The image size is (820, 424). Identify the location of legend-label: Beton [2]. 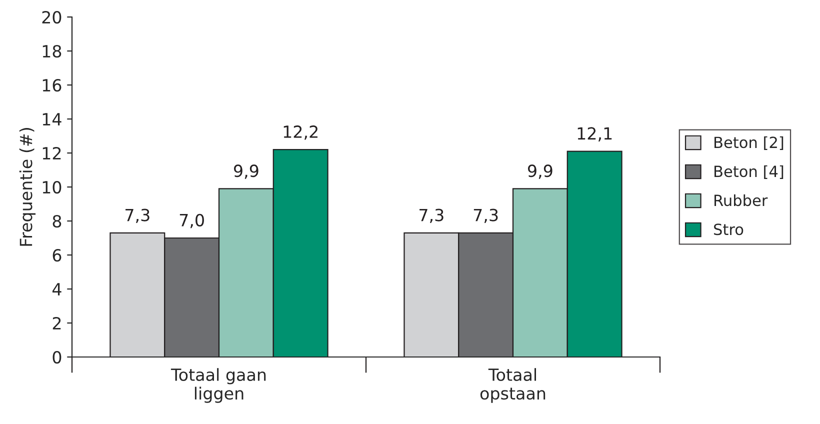
(749, 143).